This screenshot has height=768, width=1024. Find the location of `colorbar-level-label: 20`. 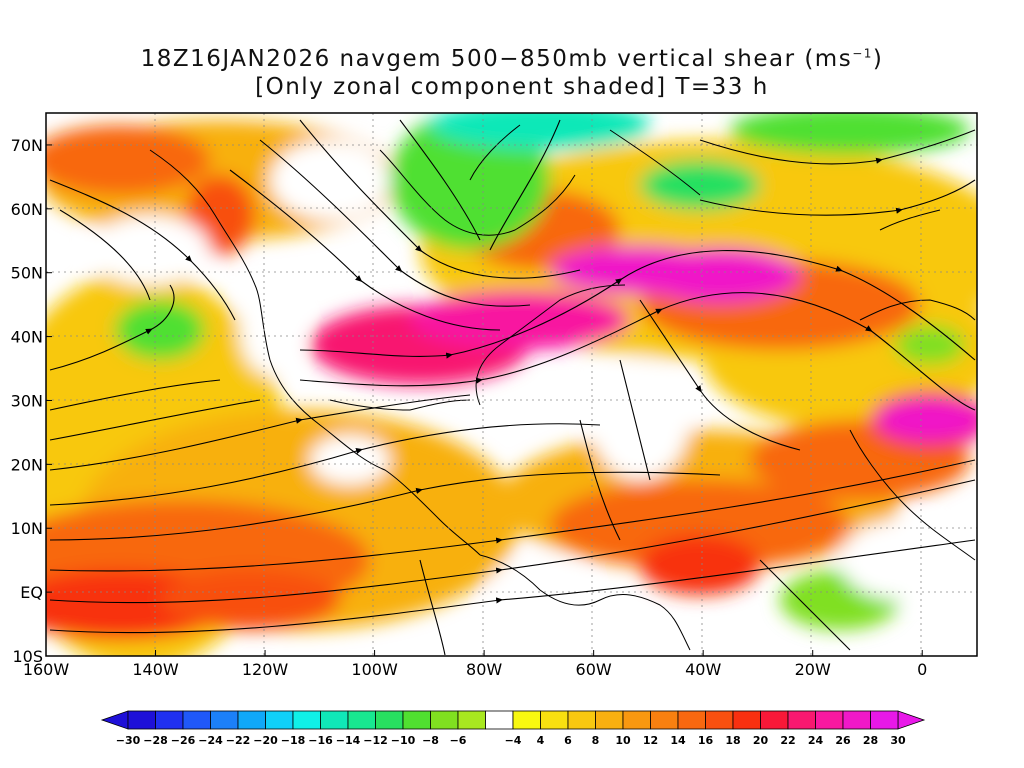

colorbar-level-label: 20 is located at coordinates (761, 740).